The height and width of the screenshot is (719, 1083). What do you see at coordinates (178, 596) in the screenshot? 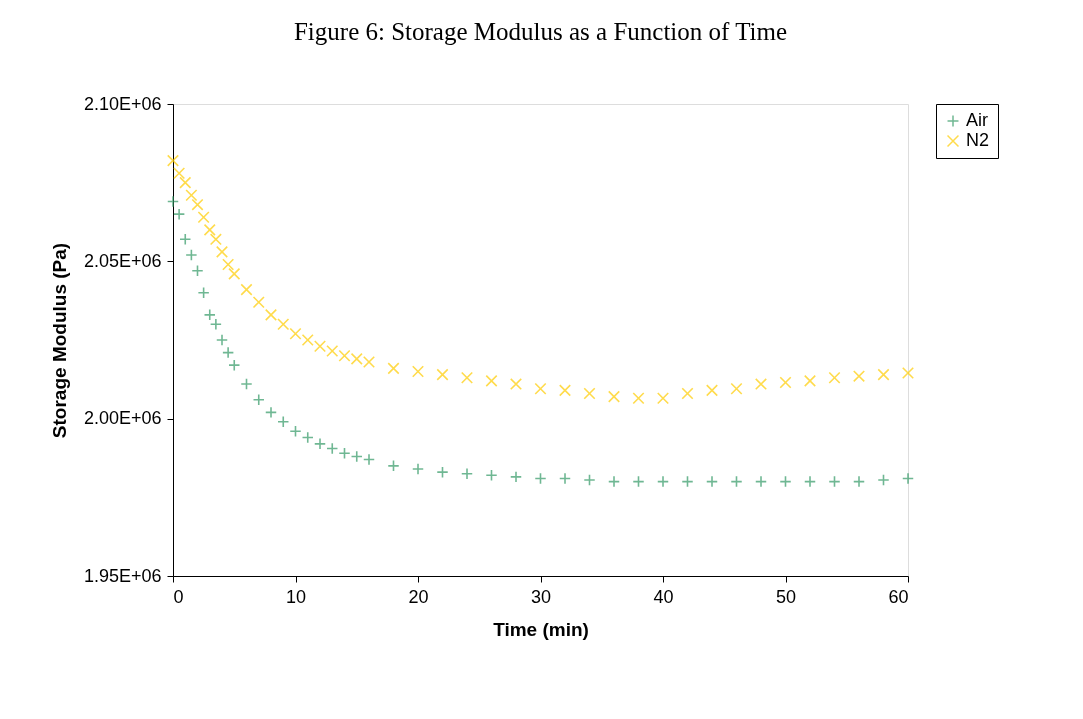
I see `x-tick-label: 0` at bounding box center [178, 596].